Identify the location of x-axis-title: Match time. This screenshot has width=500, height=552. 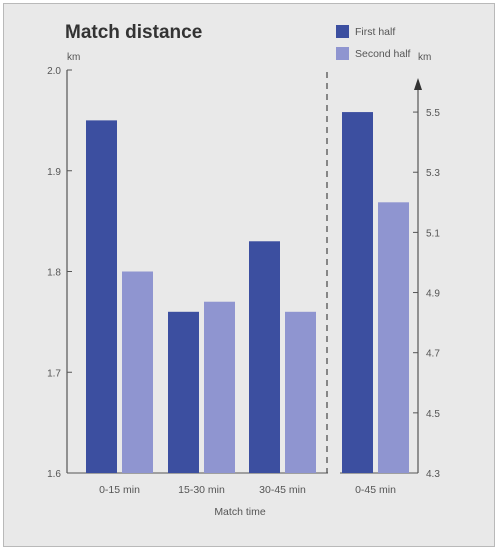
(240, 512).